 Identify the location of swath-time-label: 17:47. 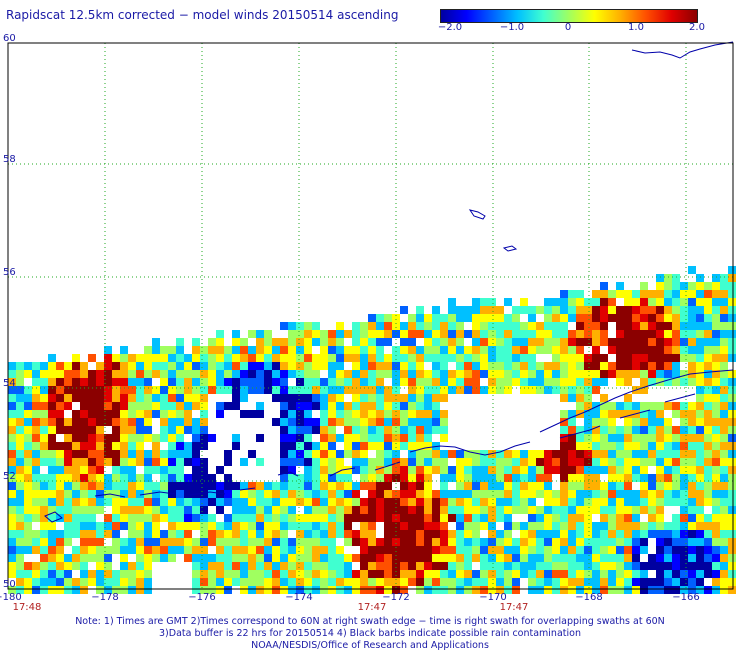
(514, 607).